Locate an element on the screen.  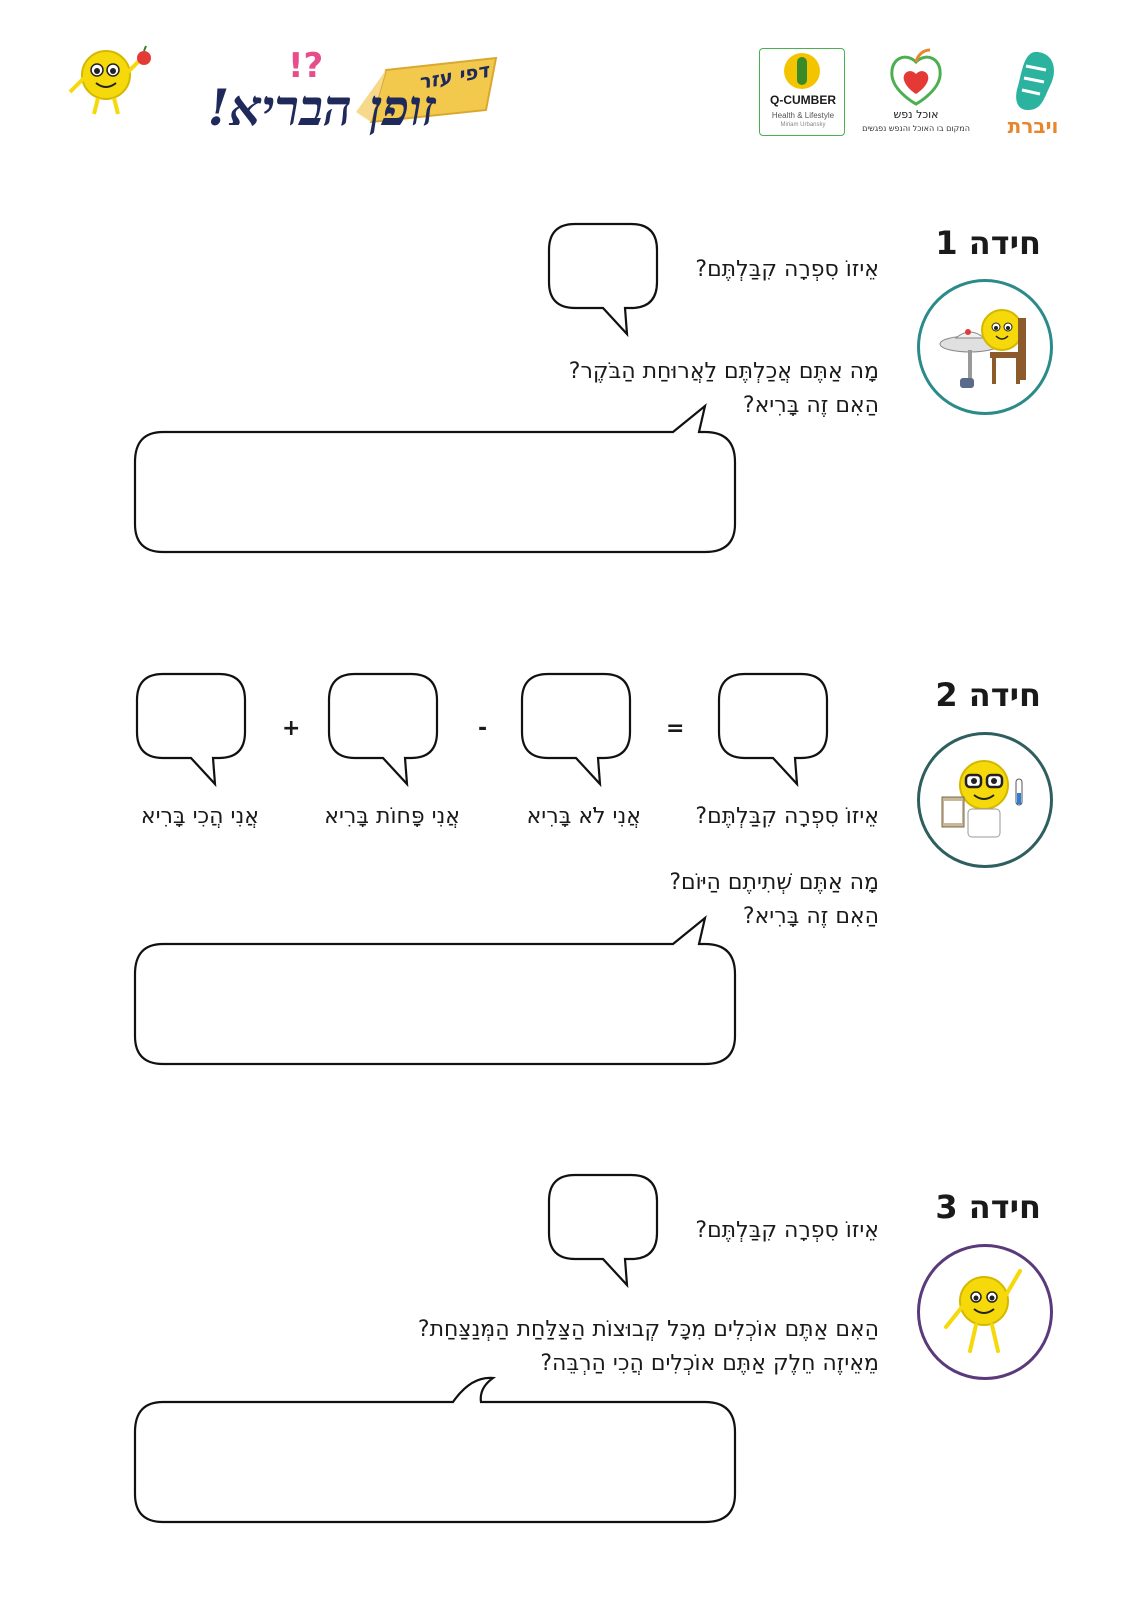
riddle-3-number-question: אֵיזוֹ סִפְרָה קִבַּלְתֶּם? is located at coordinates (787, 1230).